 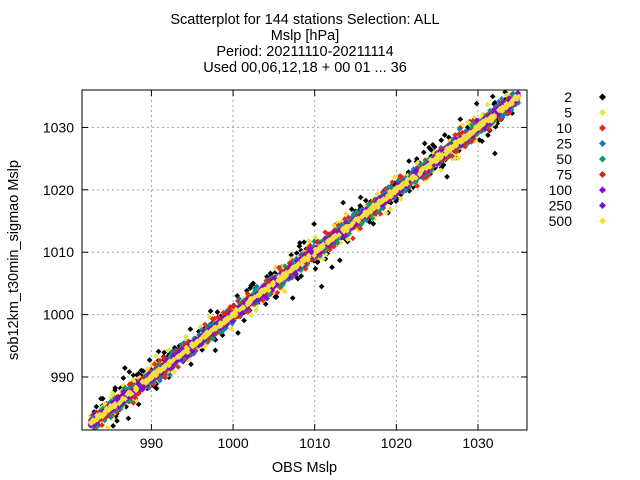 What do you see at coordinates (58, 190) in the screenshot?
I see `y-tick-label: 1020` at bounding box center [58, 190].